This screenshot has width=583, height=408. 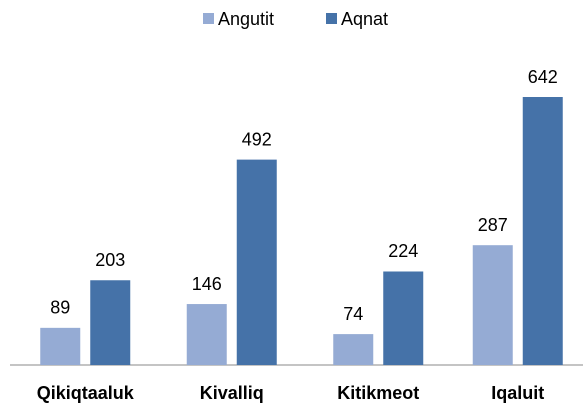 What do you see at coordinates (246, 19) in the screenshot?
I see `legend-label: Angutit` at bounding box center [246, 19].